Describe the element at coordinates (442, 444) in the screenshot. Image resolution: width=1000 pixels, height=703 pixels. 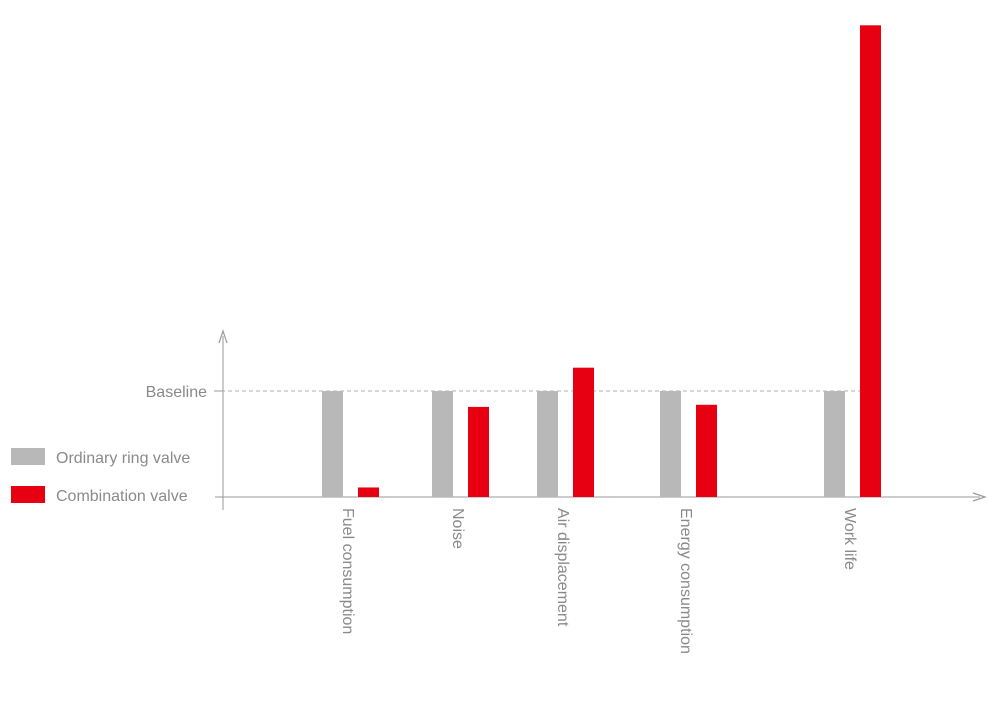
I see `bar-noise-ordinary-ring-valve` at that location.